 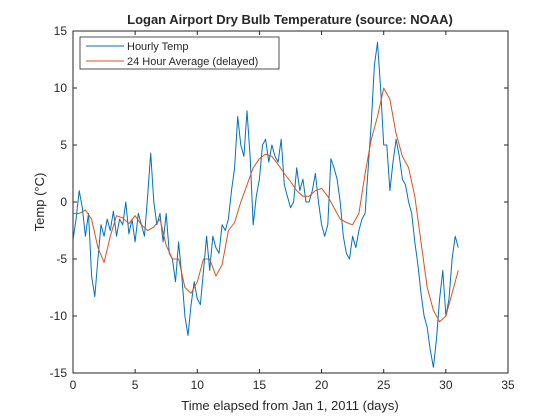 I want to click on x-tick-label: 20, so click(x=322, y=385).